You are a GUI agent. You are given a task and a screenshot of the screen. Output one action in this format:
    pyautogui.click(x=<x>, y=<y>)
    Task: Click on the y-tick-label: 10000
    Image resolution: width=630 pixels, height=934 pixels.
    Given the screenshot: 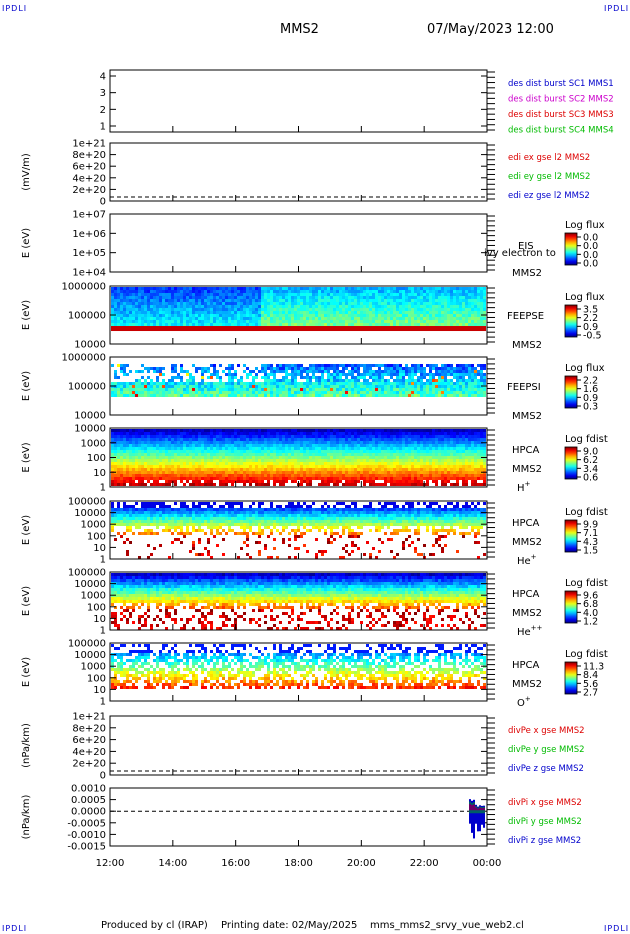 What is the action you would take?
    pyautogui.click(x=90, y=416)
    